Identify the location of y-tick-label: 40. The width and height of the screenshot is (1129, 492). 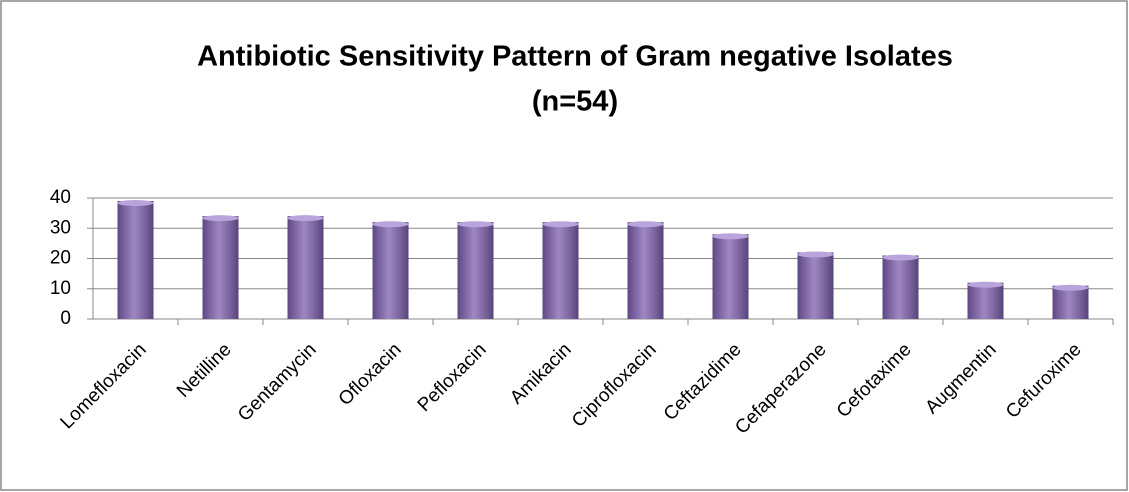
(60, 197).